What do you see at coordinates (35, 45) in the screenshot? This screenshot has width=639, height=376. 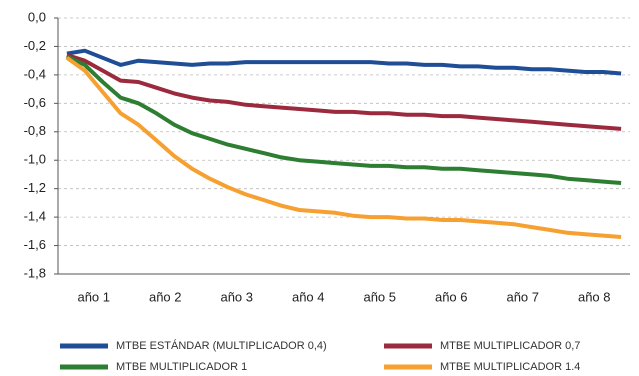 I see `y-tick-label: -0,2` at bounding box center [35, 45].